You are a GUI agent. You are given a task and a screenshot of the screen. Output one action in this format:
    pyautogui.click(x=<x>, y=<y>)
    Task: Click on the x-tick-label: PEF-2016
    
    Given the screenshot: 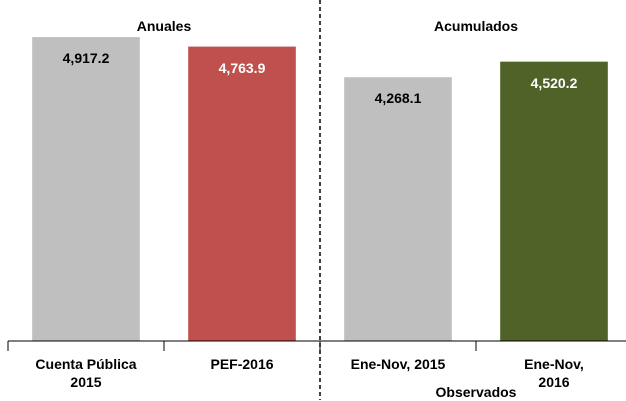 What is the action you would take?
    pyautogui.click(x=242, y=364)
    